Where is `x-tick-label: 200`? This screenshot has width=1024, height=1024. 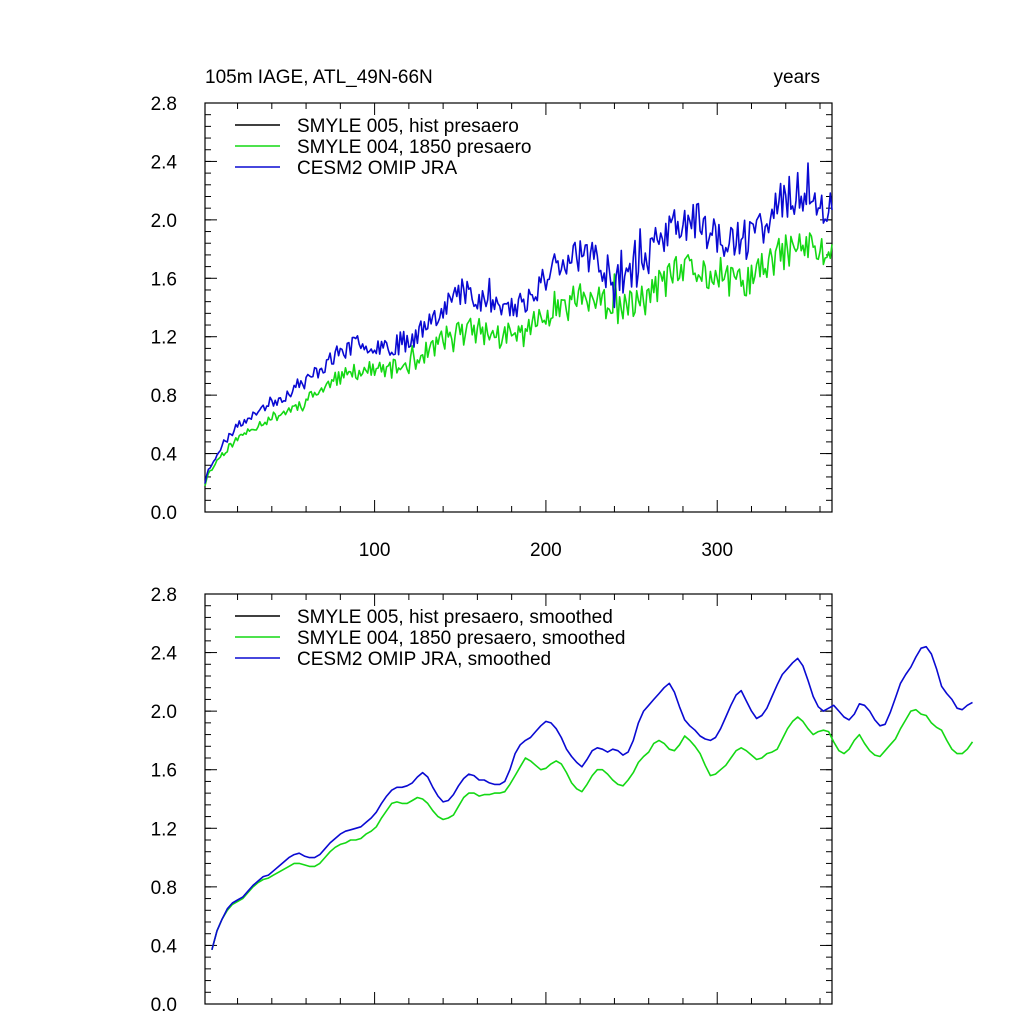 x-tick-label: 200 is located at coordinates (546, 550).